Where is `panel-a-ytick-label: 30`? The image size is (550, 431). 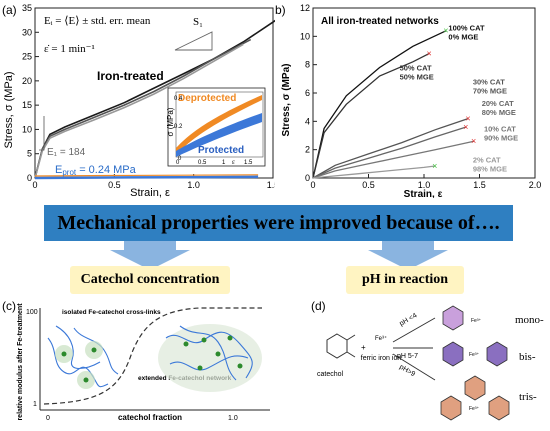
panel-a-ytick-label: 30 is located at coordinates (27, 32).